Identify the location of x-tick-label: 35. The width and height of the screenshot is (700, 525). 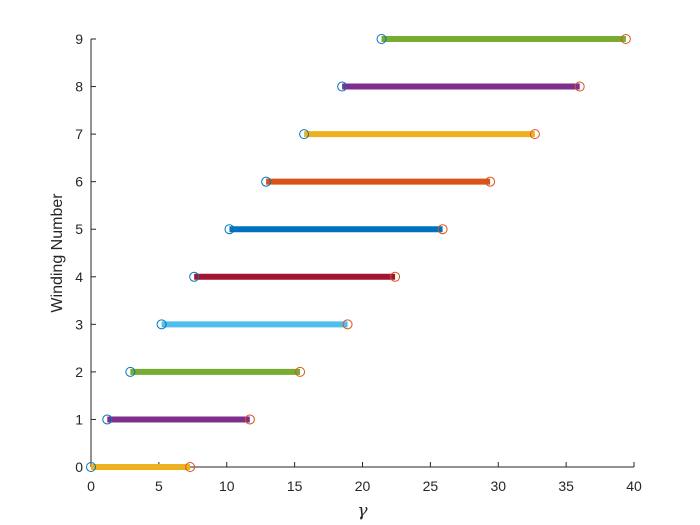
(566, 486).